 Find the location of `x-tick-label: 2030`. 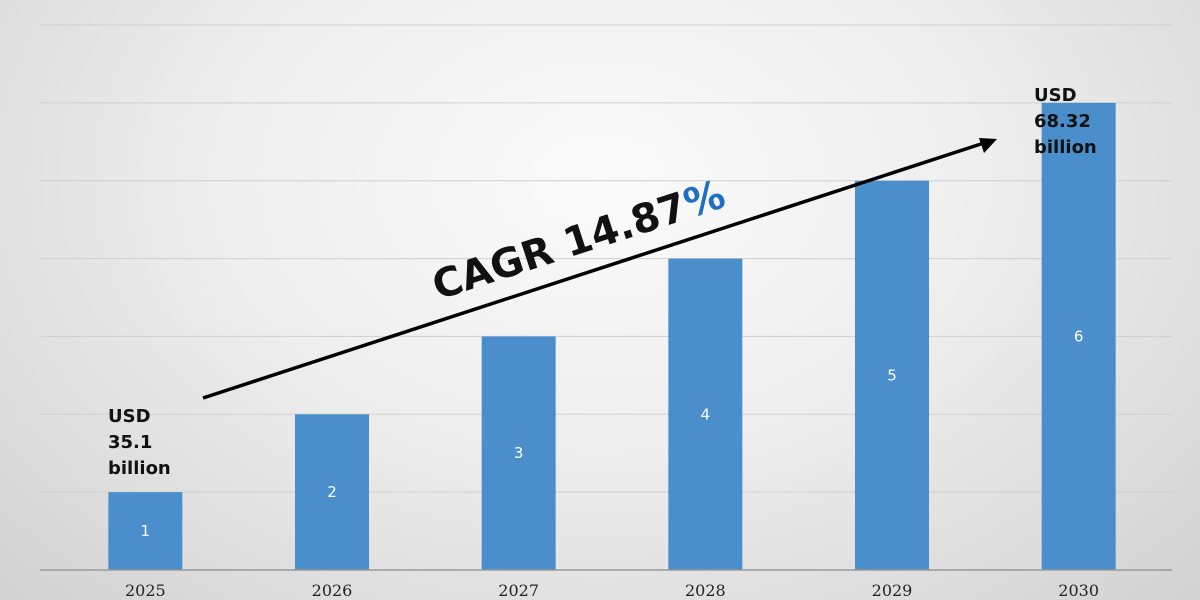

x-tick-label: 2030 is located at coordinates (1078, 590).